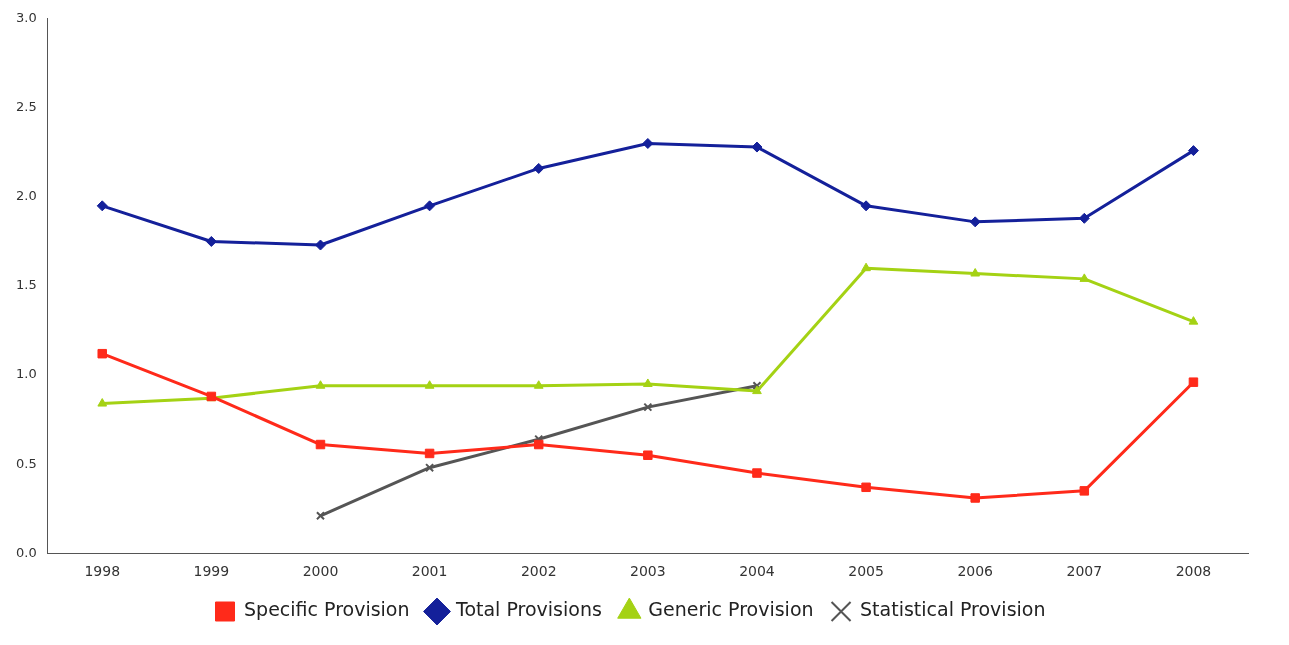 The image size is (1289, 645). What do you see at coordinates (26, 463) in the screenshot?
I see `y-tick-label: 0.5` at bounding box center [26, 463].